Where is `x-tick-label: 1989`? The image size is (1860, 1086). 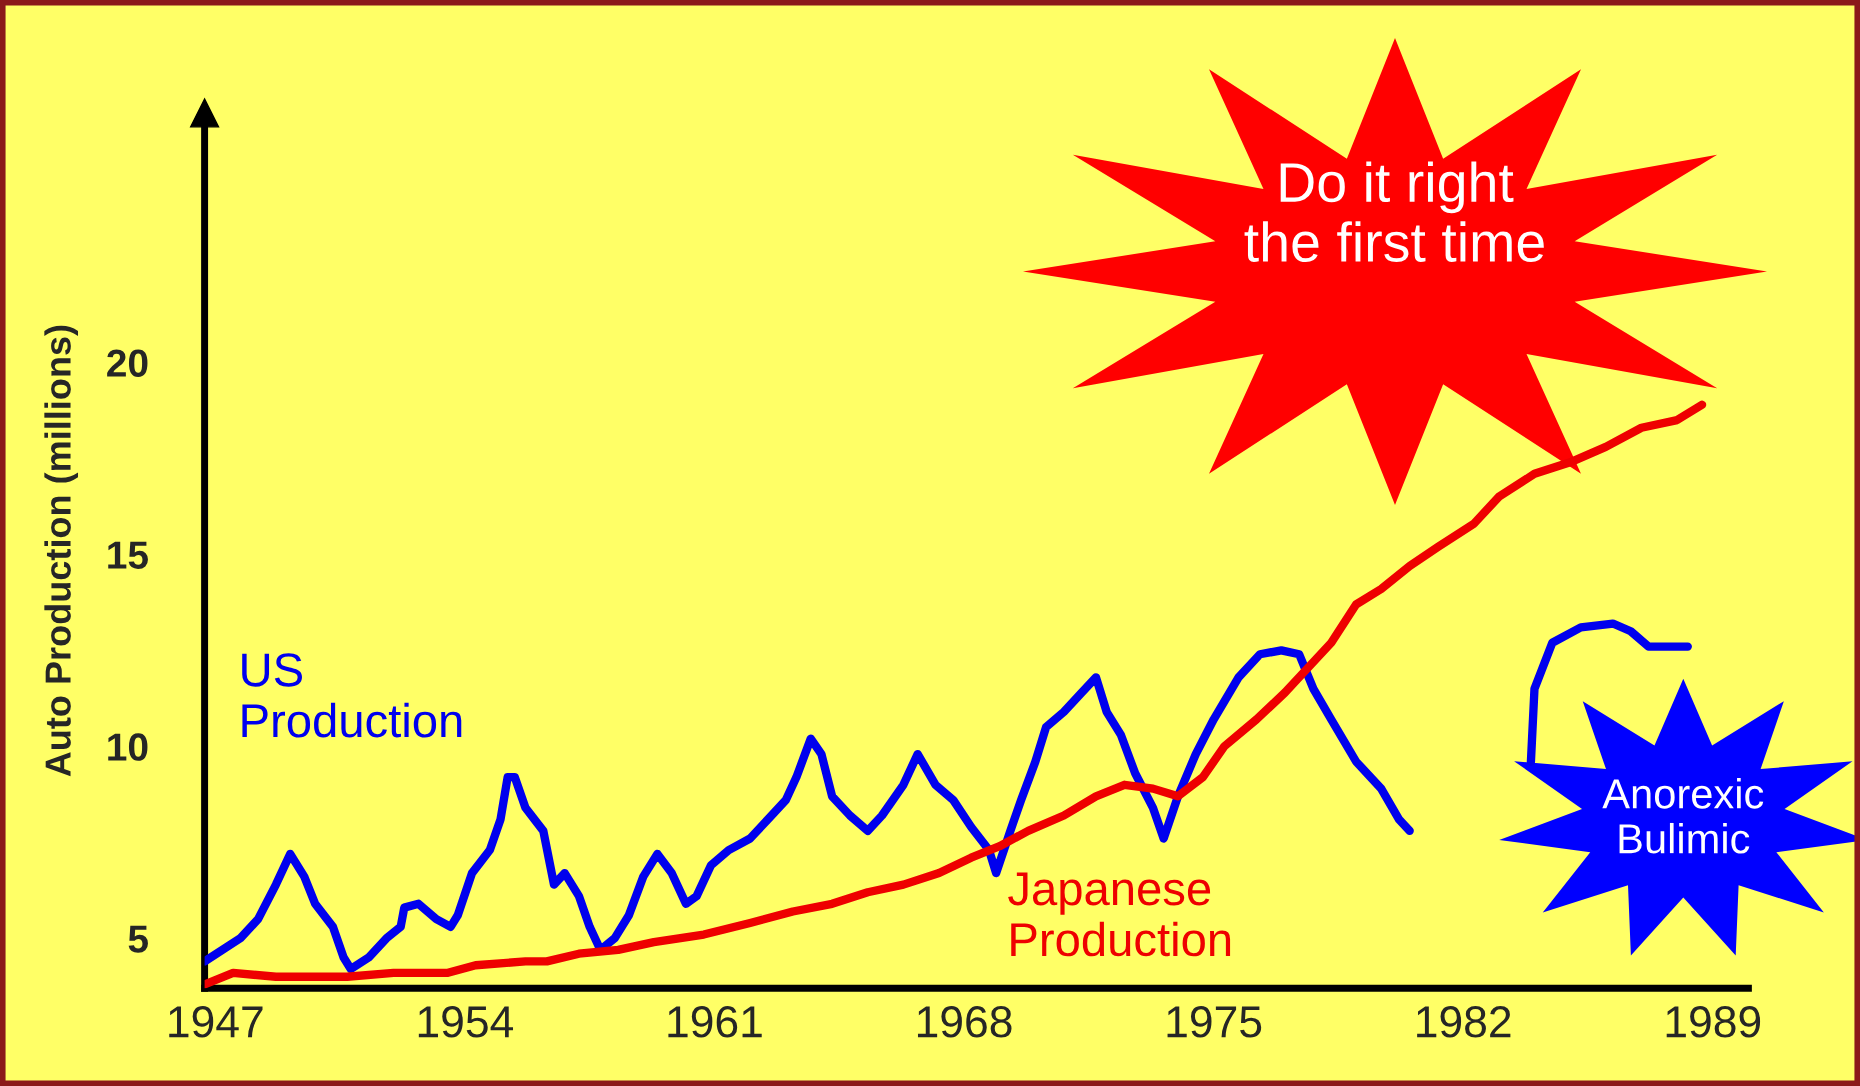 x-tick-label: 1989 is located at coordinates (1713, 1022).